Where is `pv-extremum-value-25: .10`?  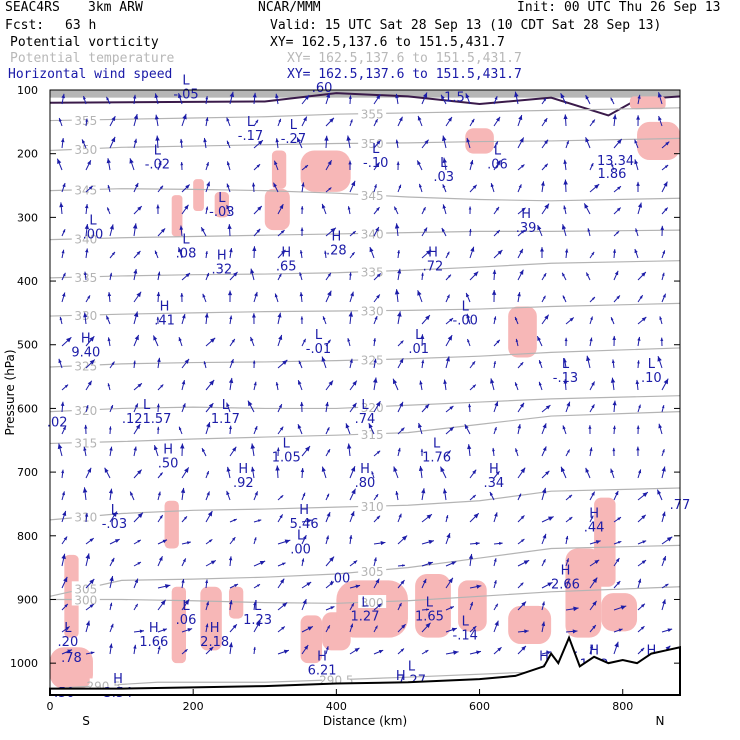 pv-extremum-value-25: .10 is located at coordinates (651, 378).